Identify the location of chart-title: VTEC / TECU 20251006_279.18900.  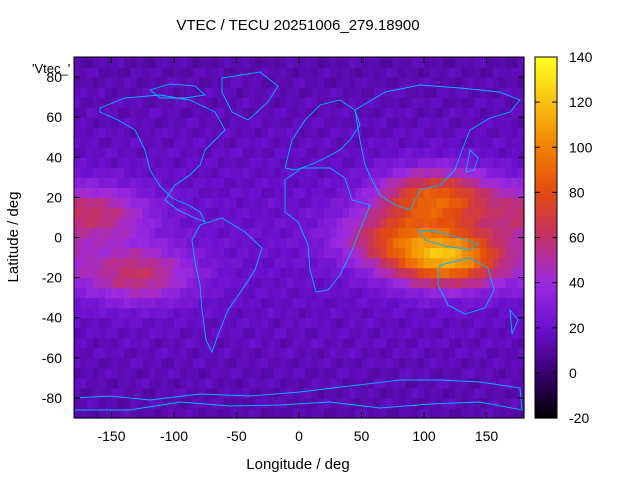
(298, 25).